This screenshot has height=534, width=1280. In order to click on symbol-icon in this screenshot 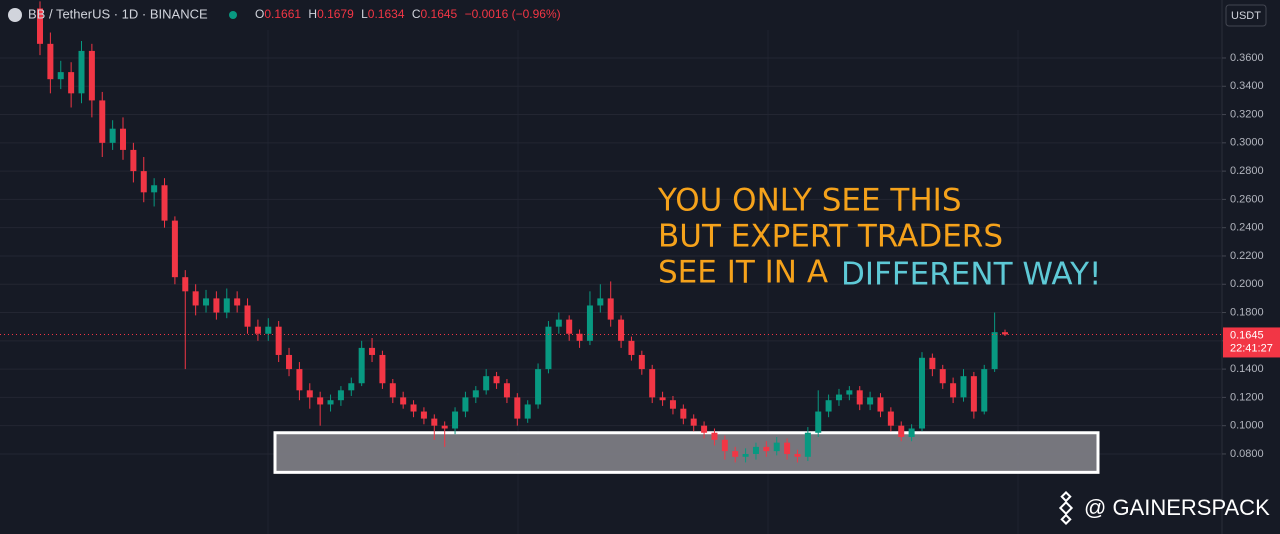, I will do `click(15, 15)`.